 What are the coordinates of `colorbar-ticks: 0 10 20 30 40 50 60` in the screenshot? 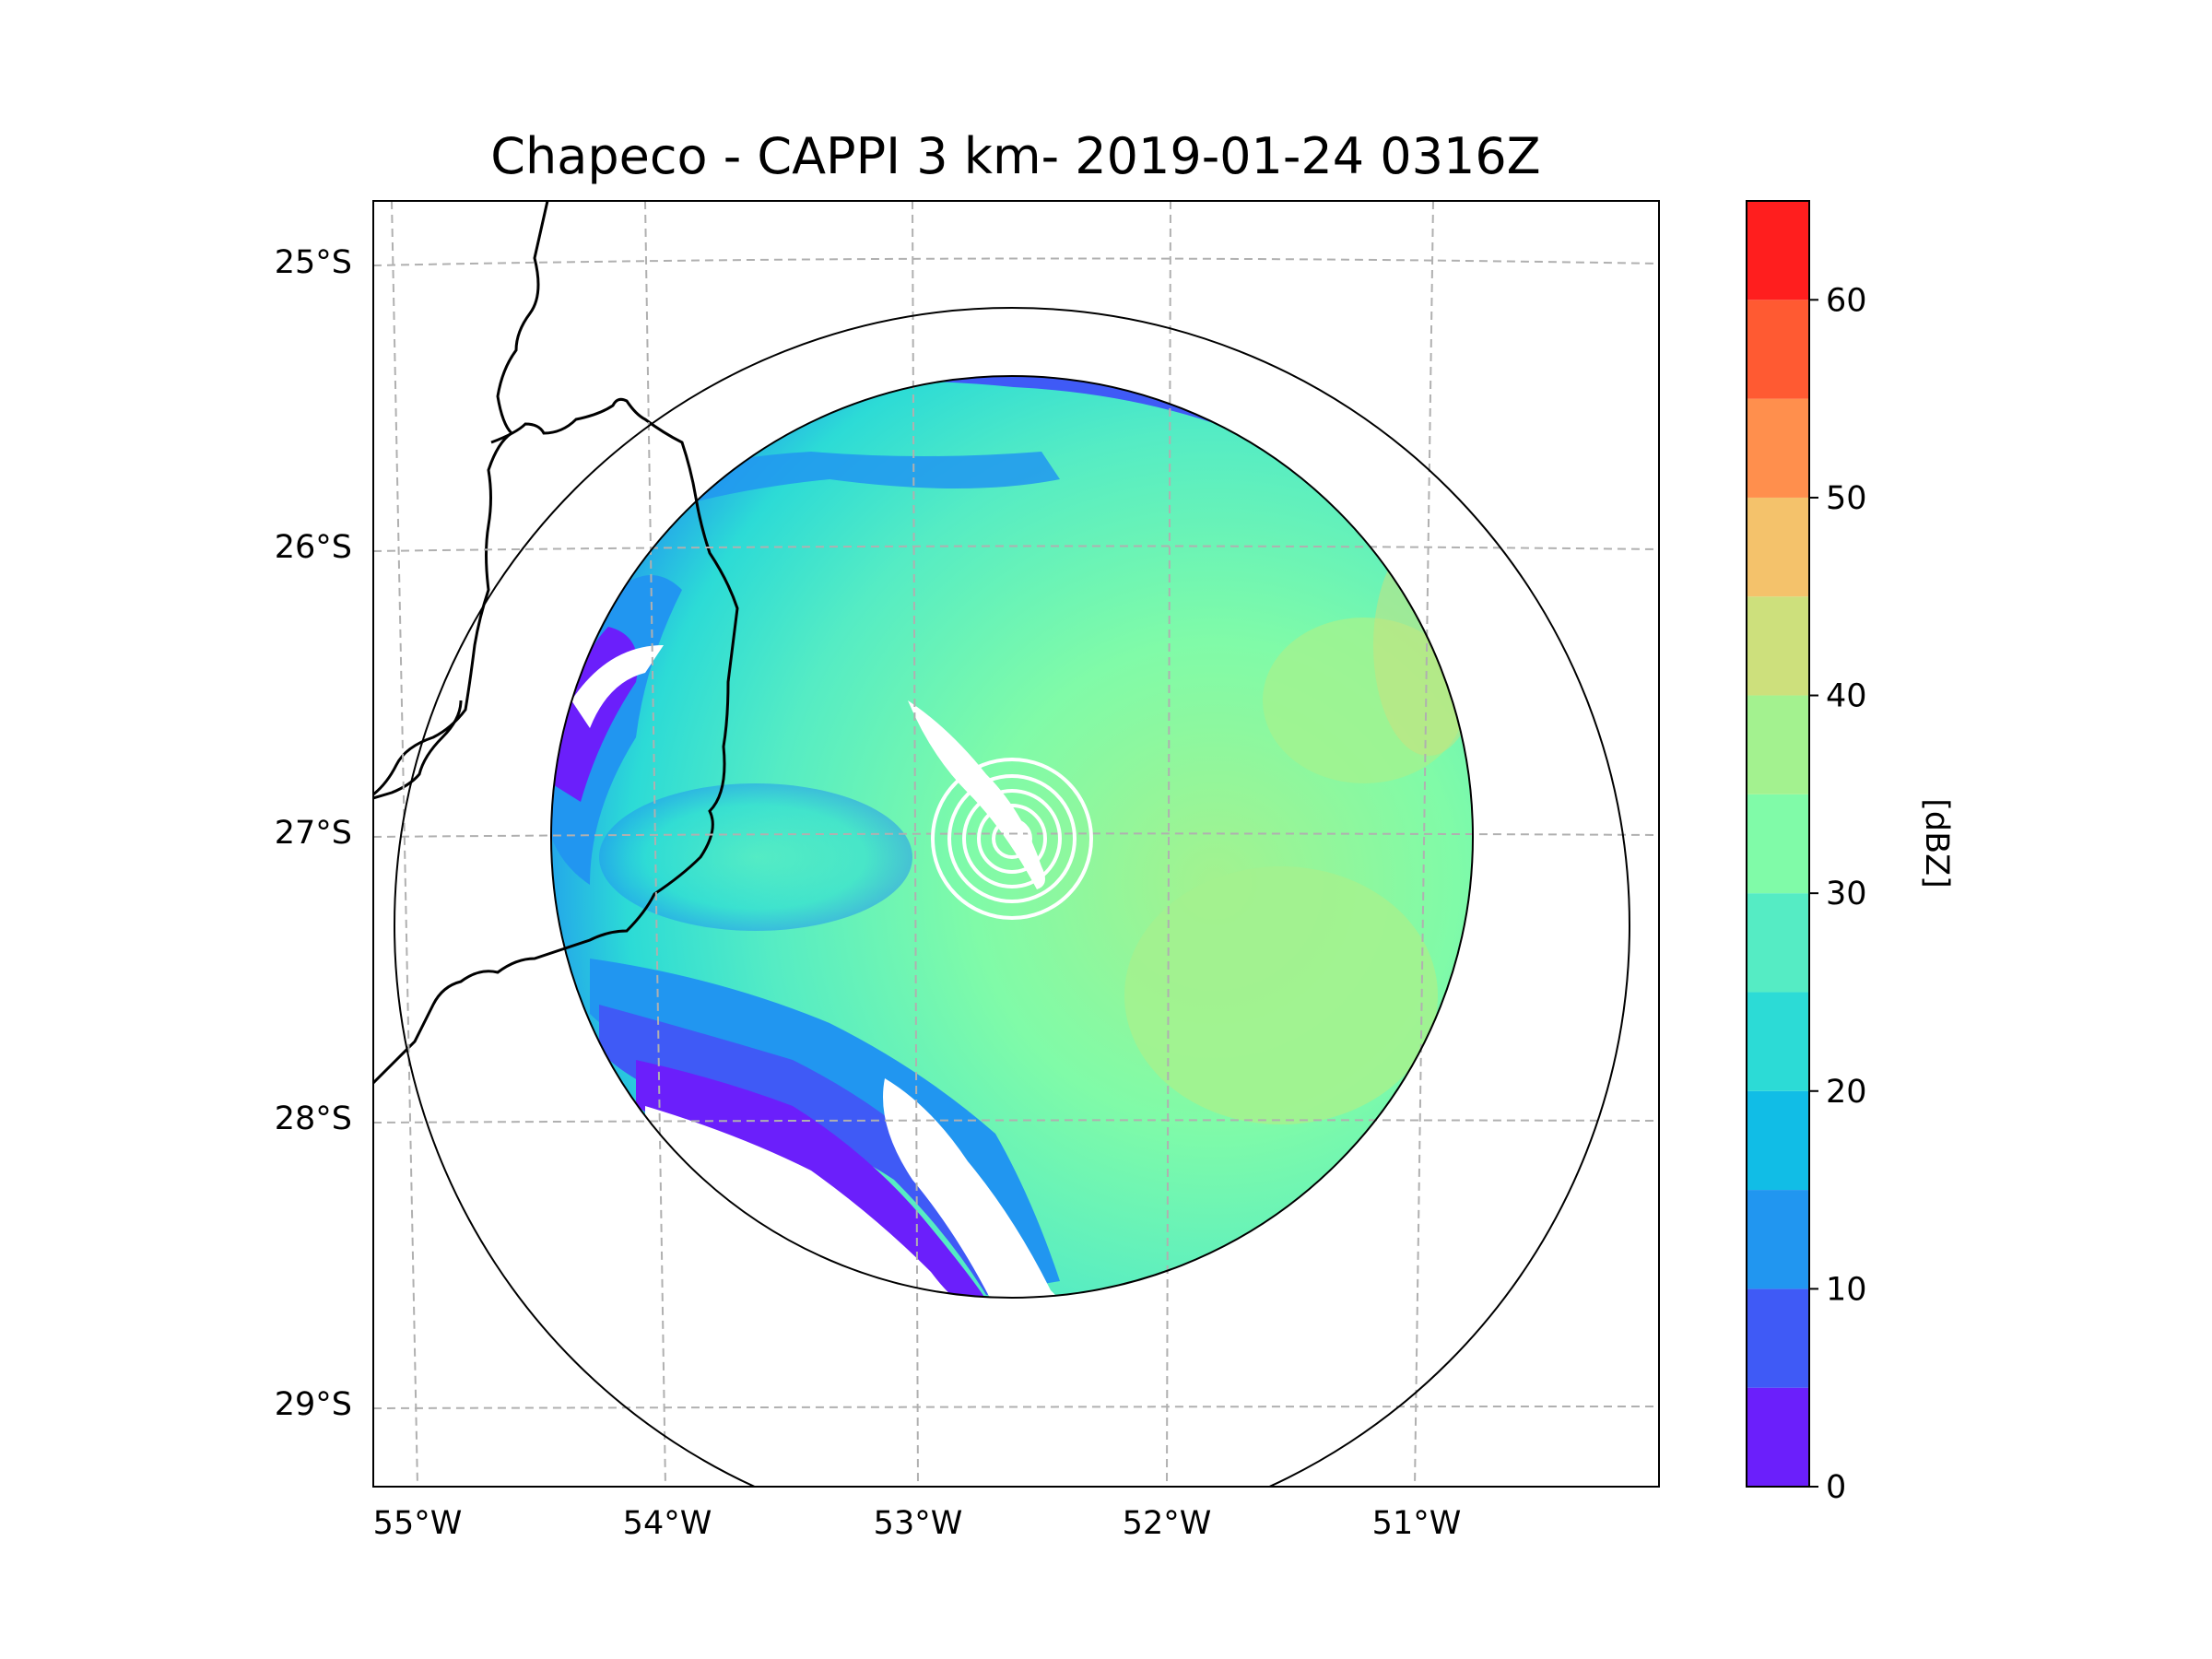 It's located at (1838, 894).